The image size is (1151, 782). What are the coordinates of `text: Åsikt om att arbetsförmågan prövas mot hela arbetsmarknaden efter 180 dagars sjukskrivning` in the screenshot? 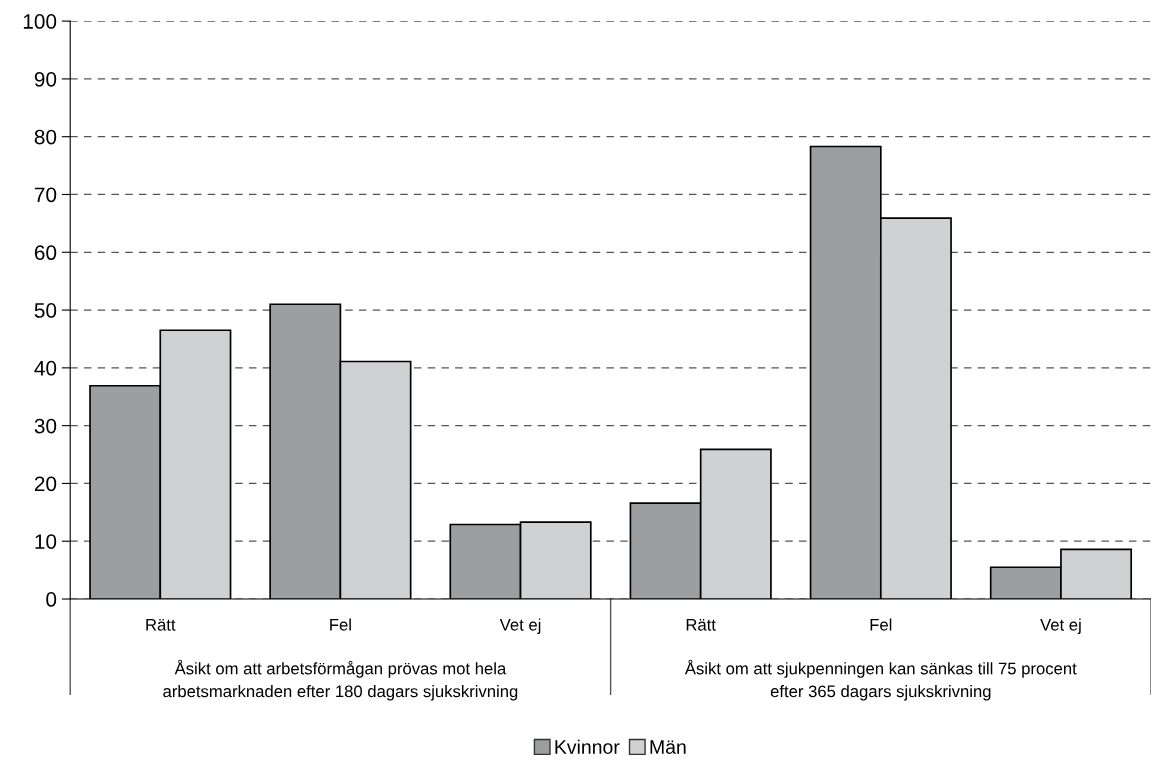 It's located at (340, 680).